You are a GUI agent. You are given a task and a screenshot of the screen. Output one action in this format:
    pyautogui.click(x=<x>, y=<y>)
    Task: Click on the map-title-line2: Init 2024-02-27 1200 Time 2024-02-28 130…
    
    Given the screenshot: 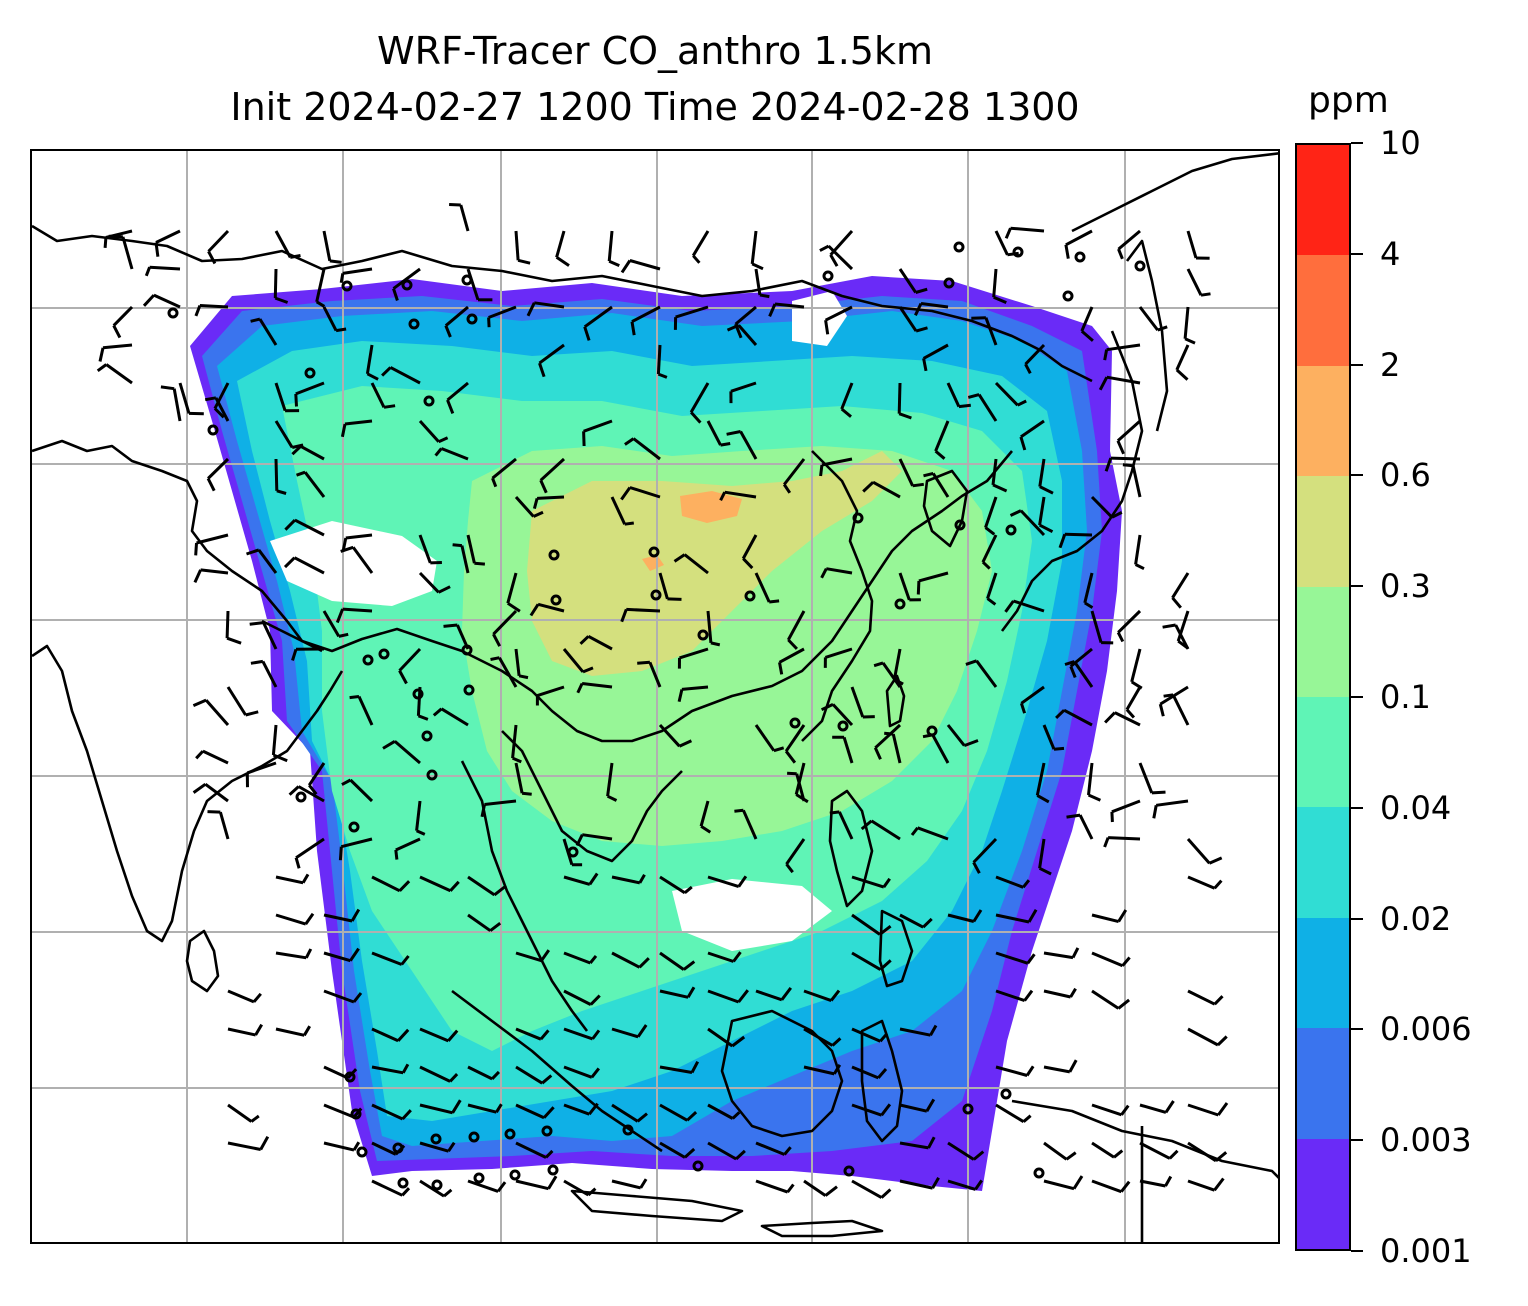 What is the action you would take?
    pyautogui.click(x=655, y=107)
    